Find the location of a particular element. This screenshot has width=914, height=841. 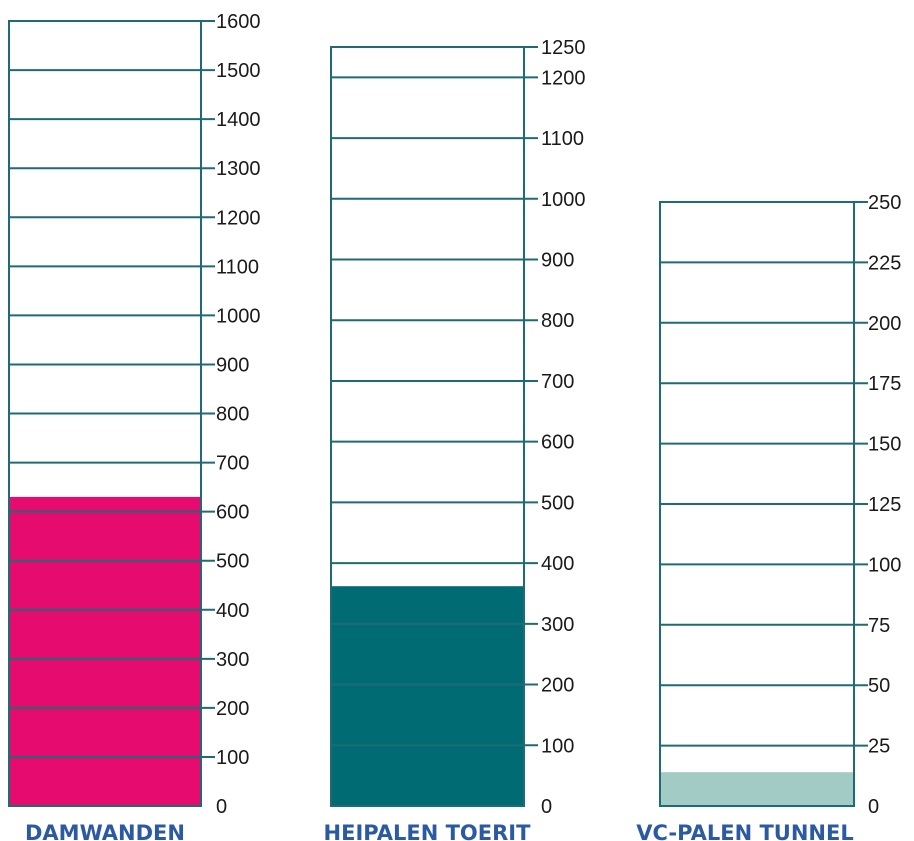

tick-label: 225 is located at coordinates (884, 263).